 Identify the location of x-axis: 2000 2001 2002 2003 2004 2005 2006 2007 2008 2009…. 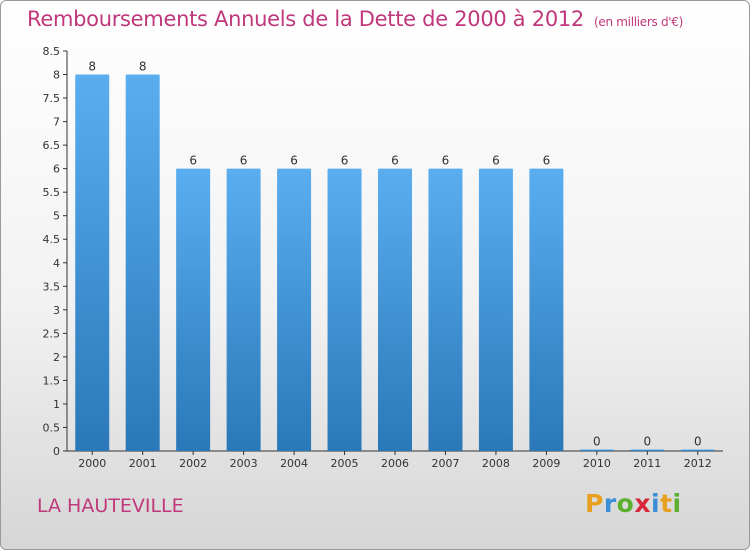
(395, 460).